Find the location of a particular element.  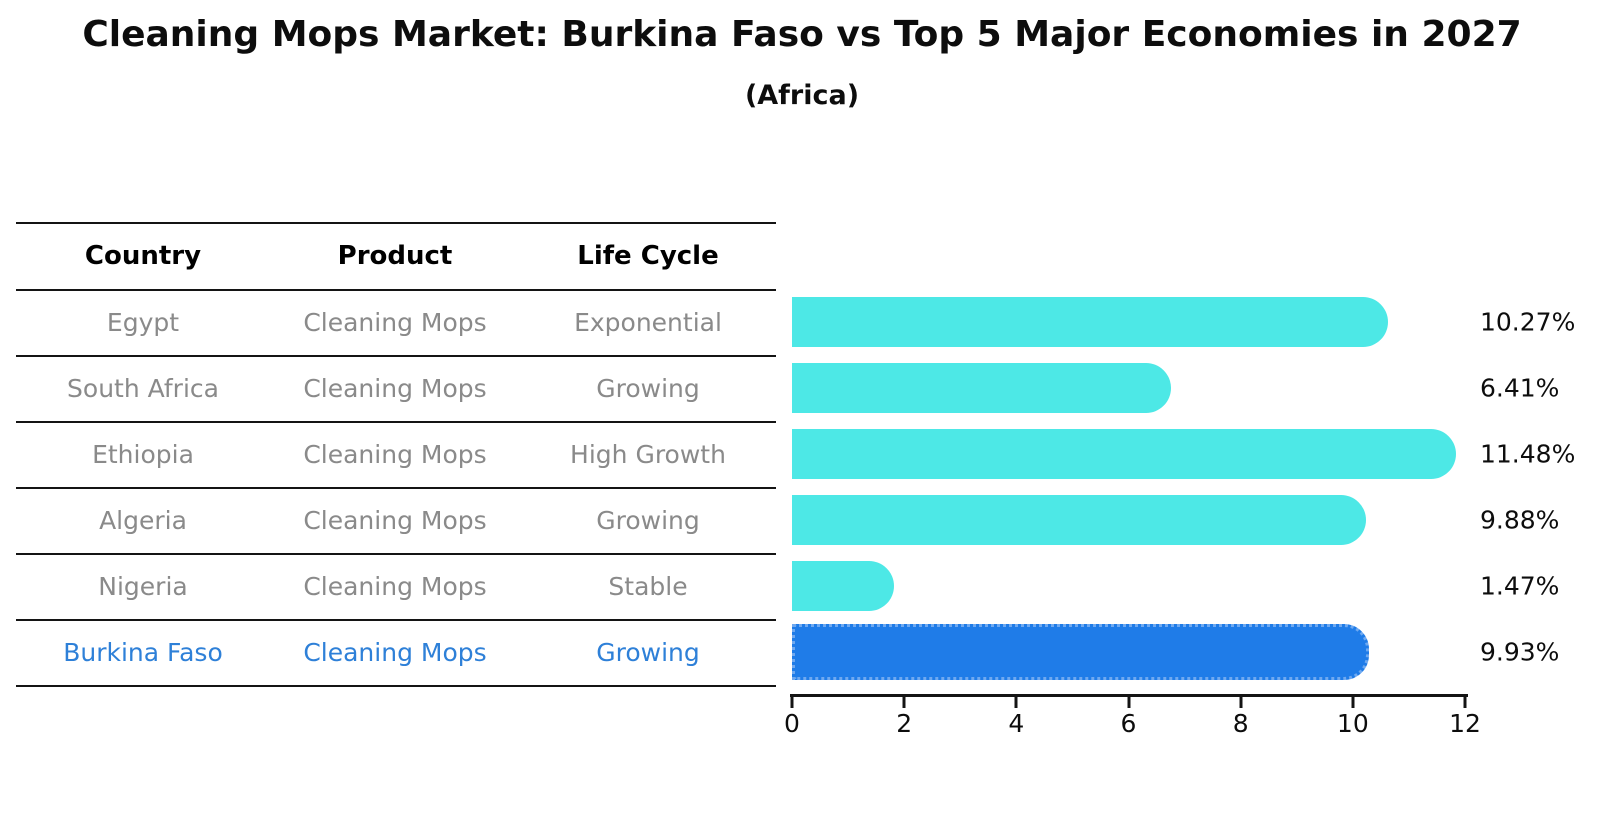

value-label: 1.47% is located at coordinates (1520, 586).